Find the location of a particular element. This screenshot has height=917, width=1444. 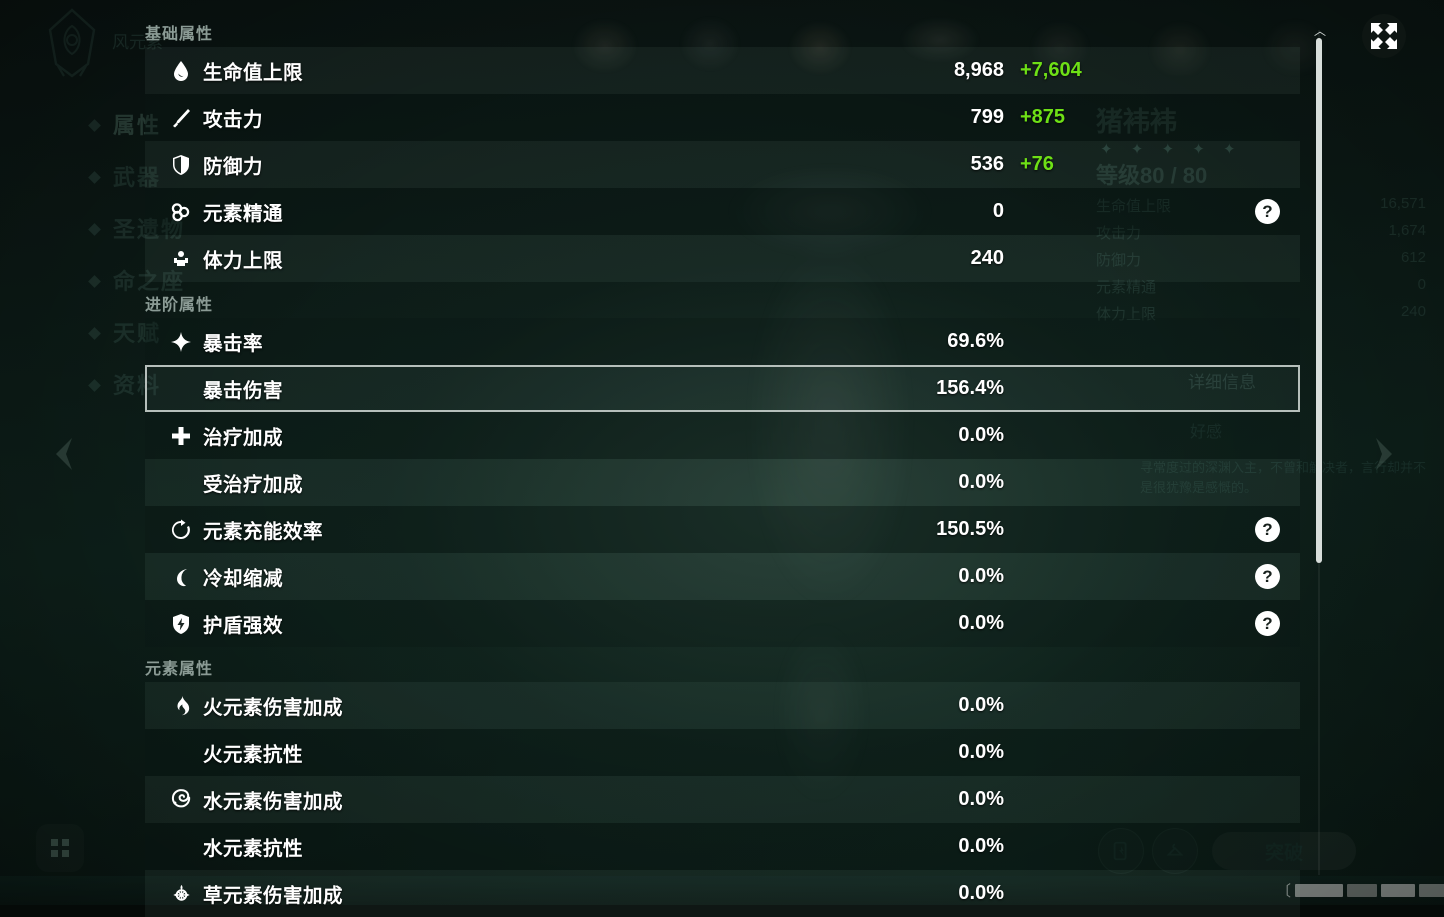

stat-row-shield-strength: 护盾强效 0.0% ? is located at coordinates (722, 623).